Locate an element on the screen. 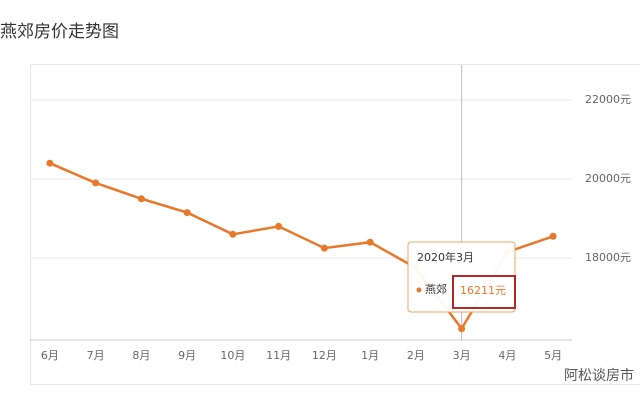 This screenshot has height=404, width=640. tooltip-series-name: 燕郊 is located at coordinates (436, 289).